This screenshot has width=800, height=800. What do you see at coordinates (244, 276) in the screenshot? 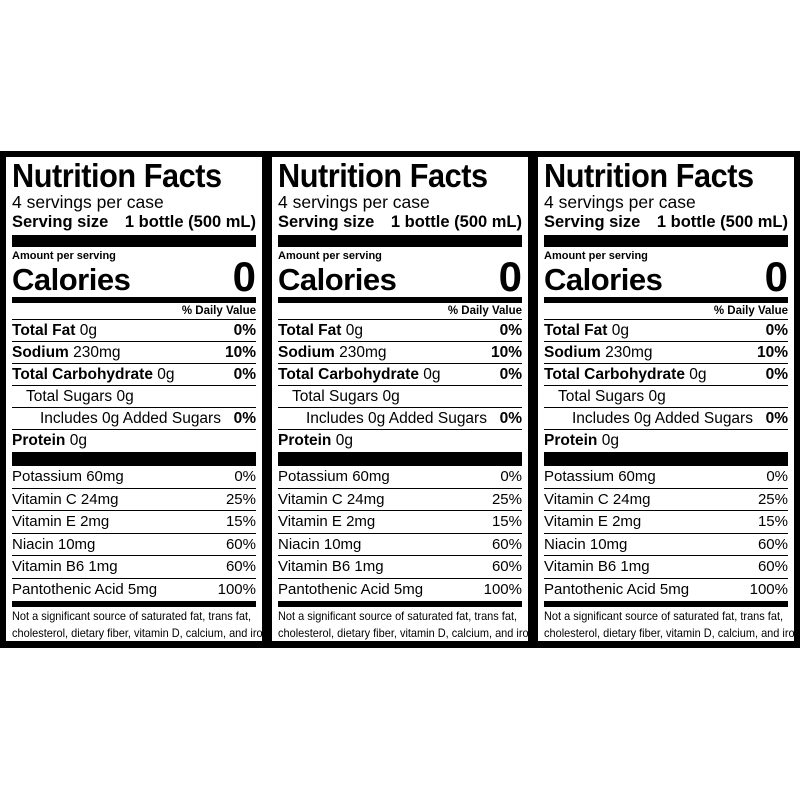
I see `calories-value: 0` at bounding box center [244, 276].